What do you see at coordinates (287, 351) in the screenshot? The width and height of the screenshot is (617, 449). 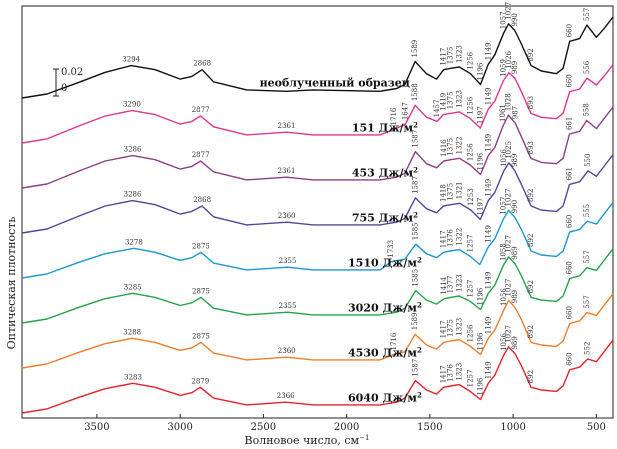 I see `peak-label: 2360` at bounding box center [287, 351].